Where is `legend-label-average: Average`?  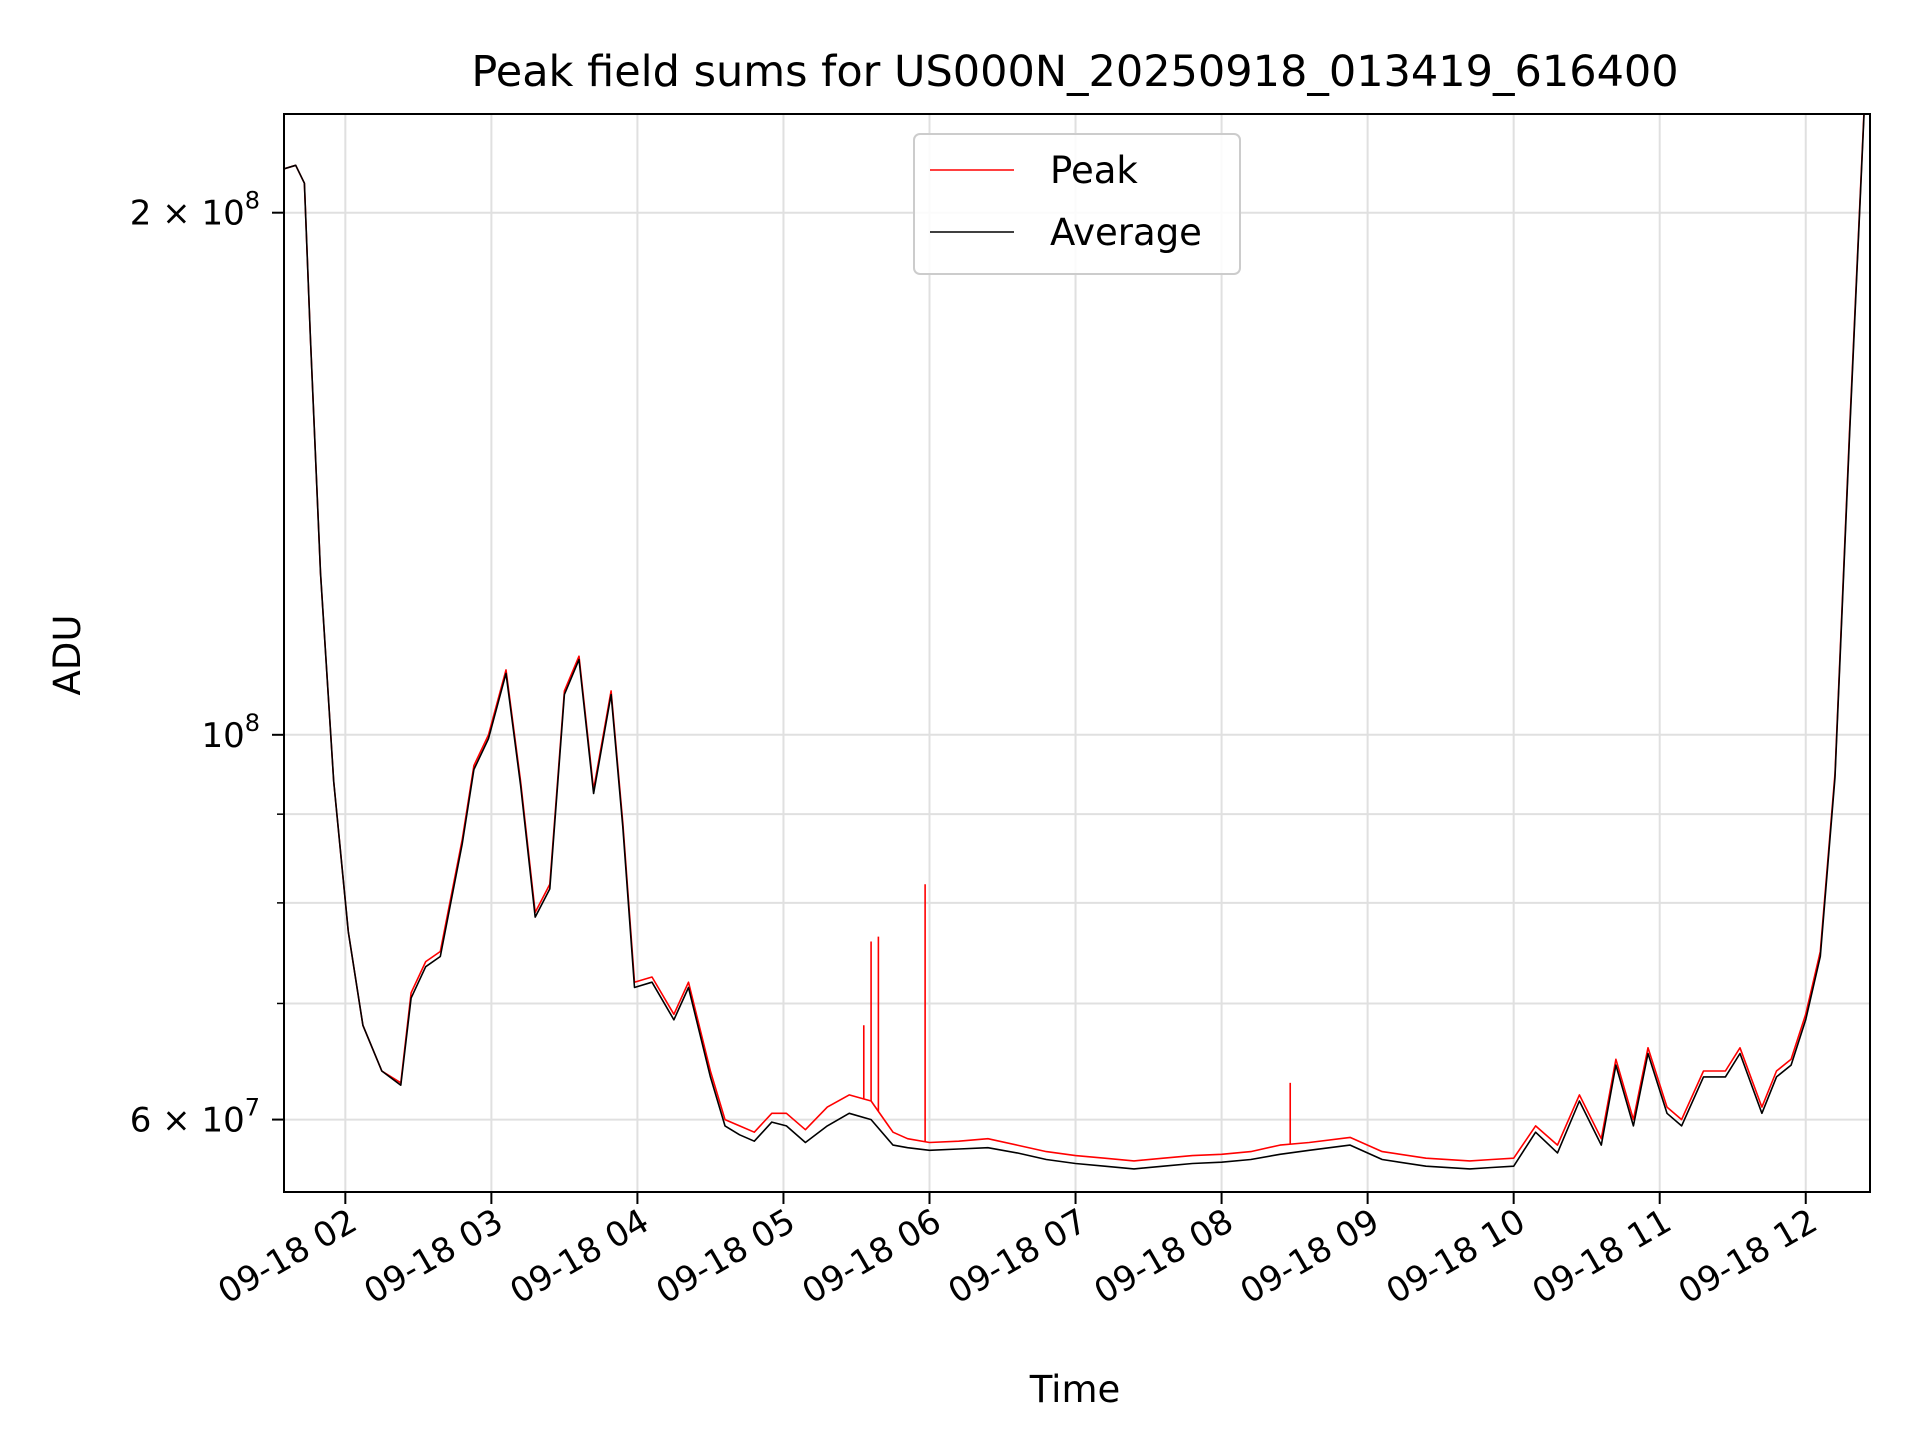 legend-label-average: Average is located at coordinates (1126, 232).